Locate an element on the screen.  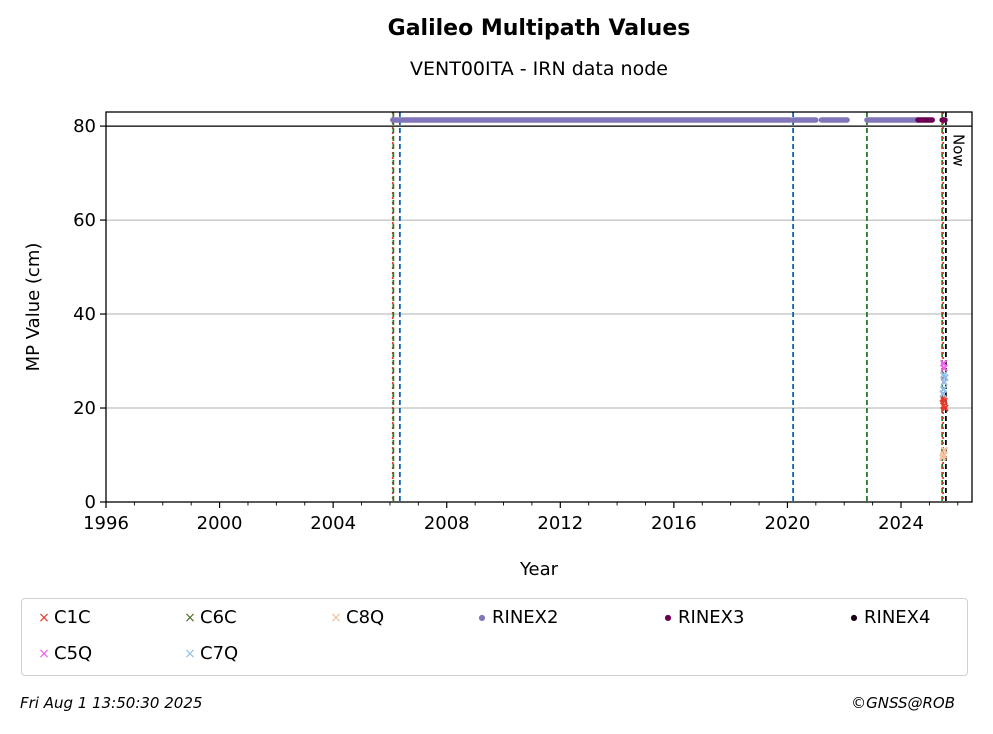
legend-label: RINEX3 is located at coordinates (711, 617).